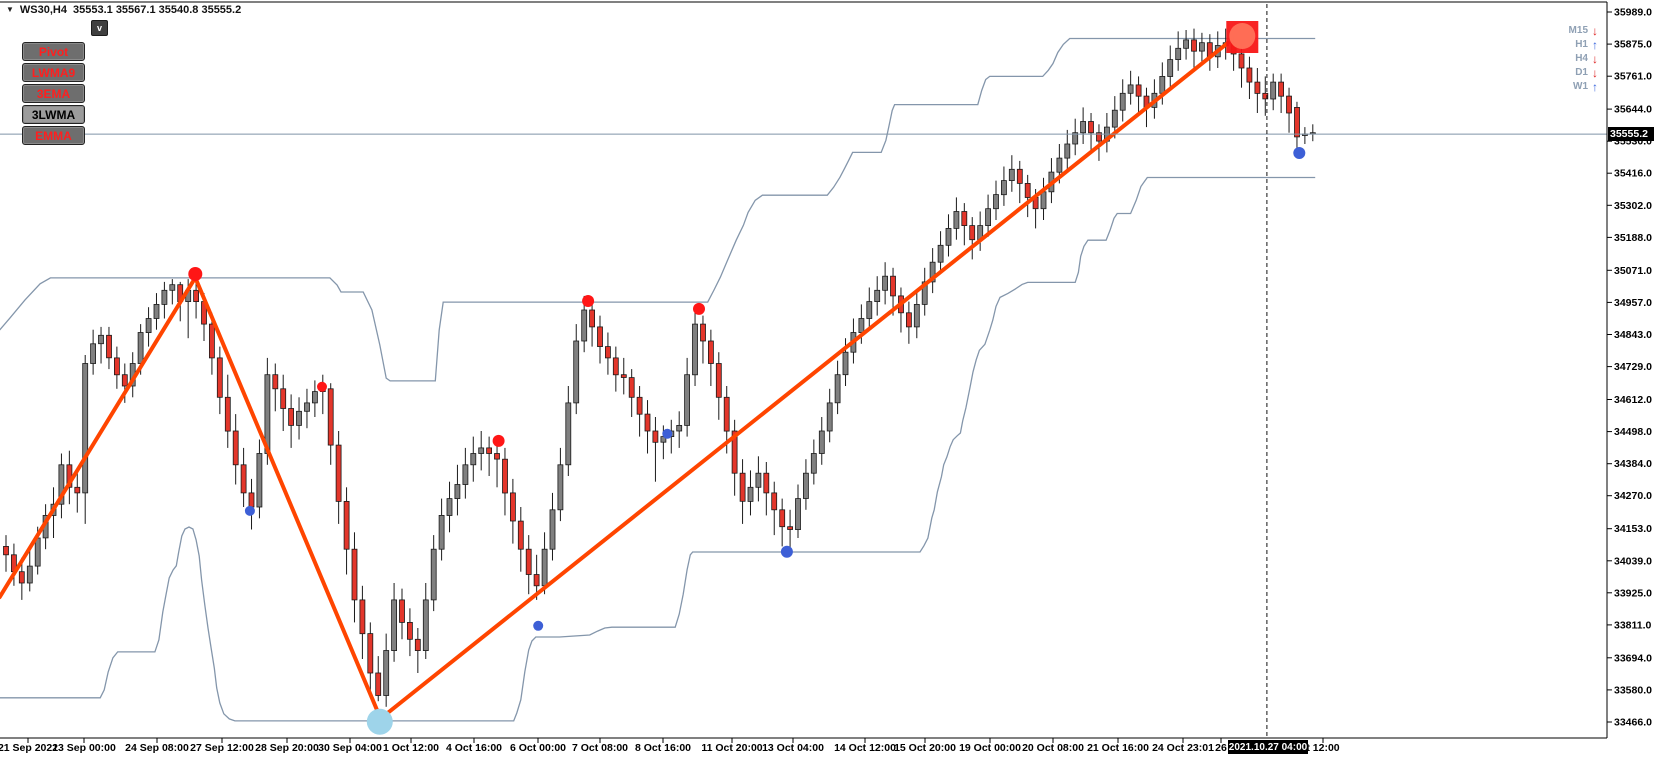  I want to click on timeframe-label: H1, so click(1581, 44).